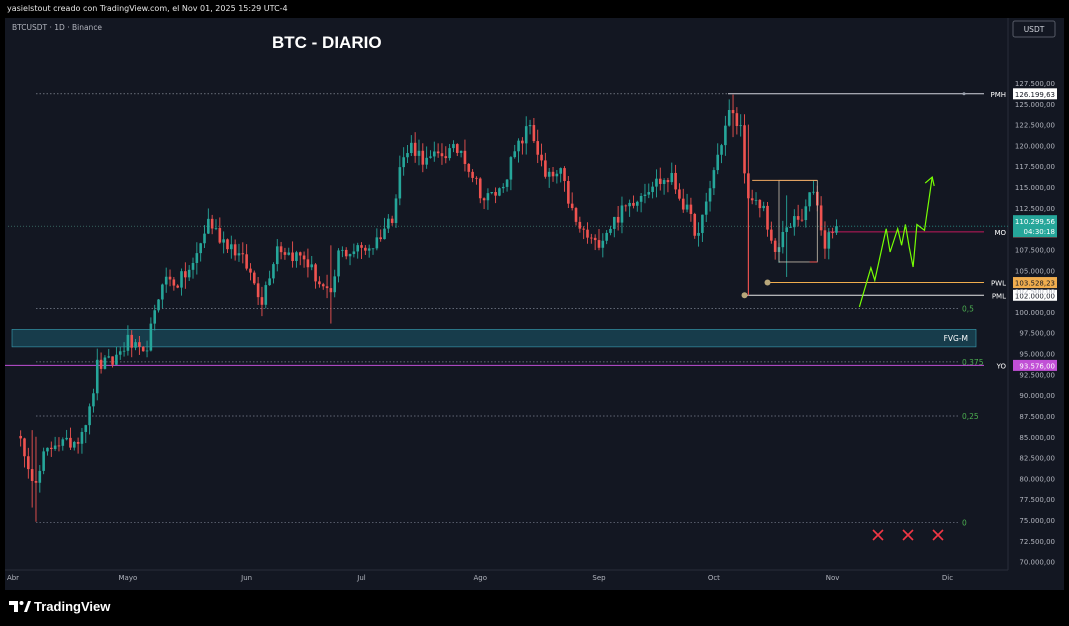 Image resolution: width=1069 pixels, height=626 pixels. Describe the element at coordinates (1034, 29) in the screenshot. I see `currency-button: USDT` at that location.